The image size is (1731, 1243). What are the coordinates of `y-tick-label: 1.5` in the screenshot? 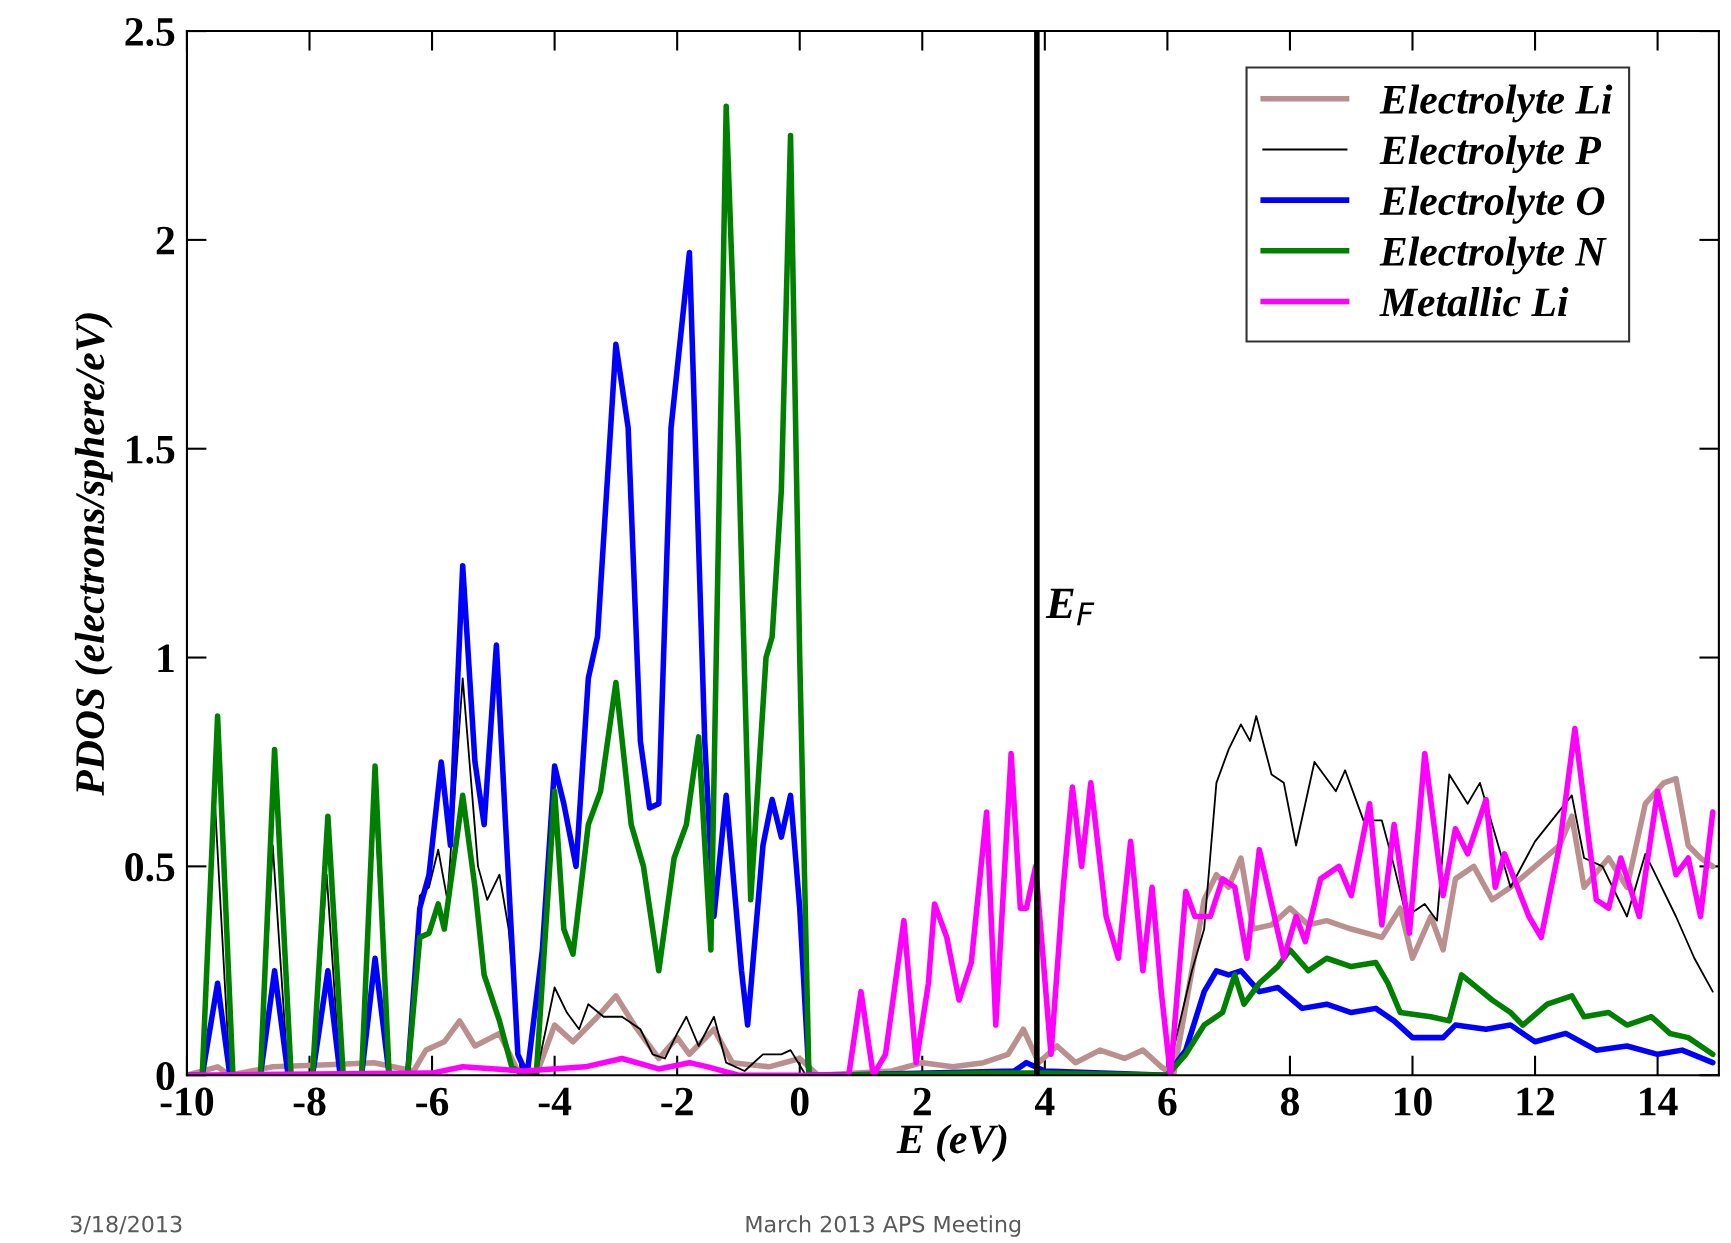 It's located at (151, 449).